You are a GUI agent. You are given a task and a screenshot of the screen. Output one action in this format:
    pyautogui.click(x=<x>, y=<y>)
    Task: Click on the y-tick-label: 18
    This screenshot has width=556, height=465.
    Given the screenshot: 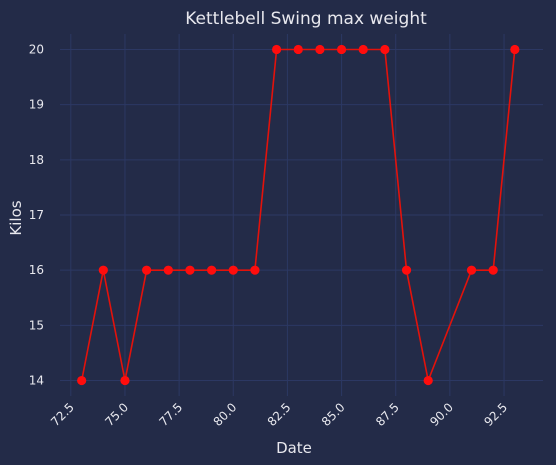 What is the action you would take?
    pyautogui.click(x=36, y=160)
    